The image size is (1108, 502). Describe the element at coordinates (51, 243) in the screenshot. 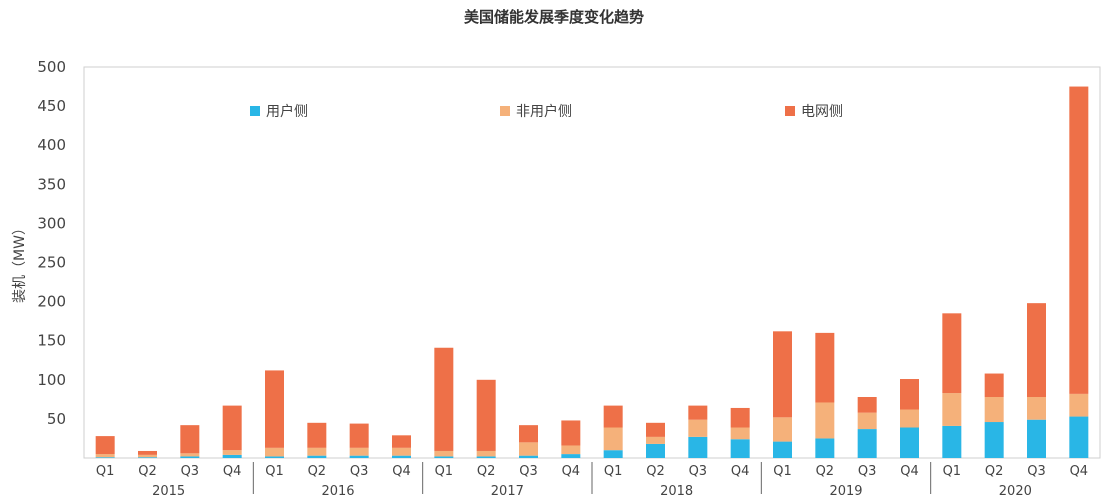

I see `y-axis: 50 100 150 200 250 300 350 400 450 500` at that location.